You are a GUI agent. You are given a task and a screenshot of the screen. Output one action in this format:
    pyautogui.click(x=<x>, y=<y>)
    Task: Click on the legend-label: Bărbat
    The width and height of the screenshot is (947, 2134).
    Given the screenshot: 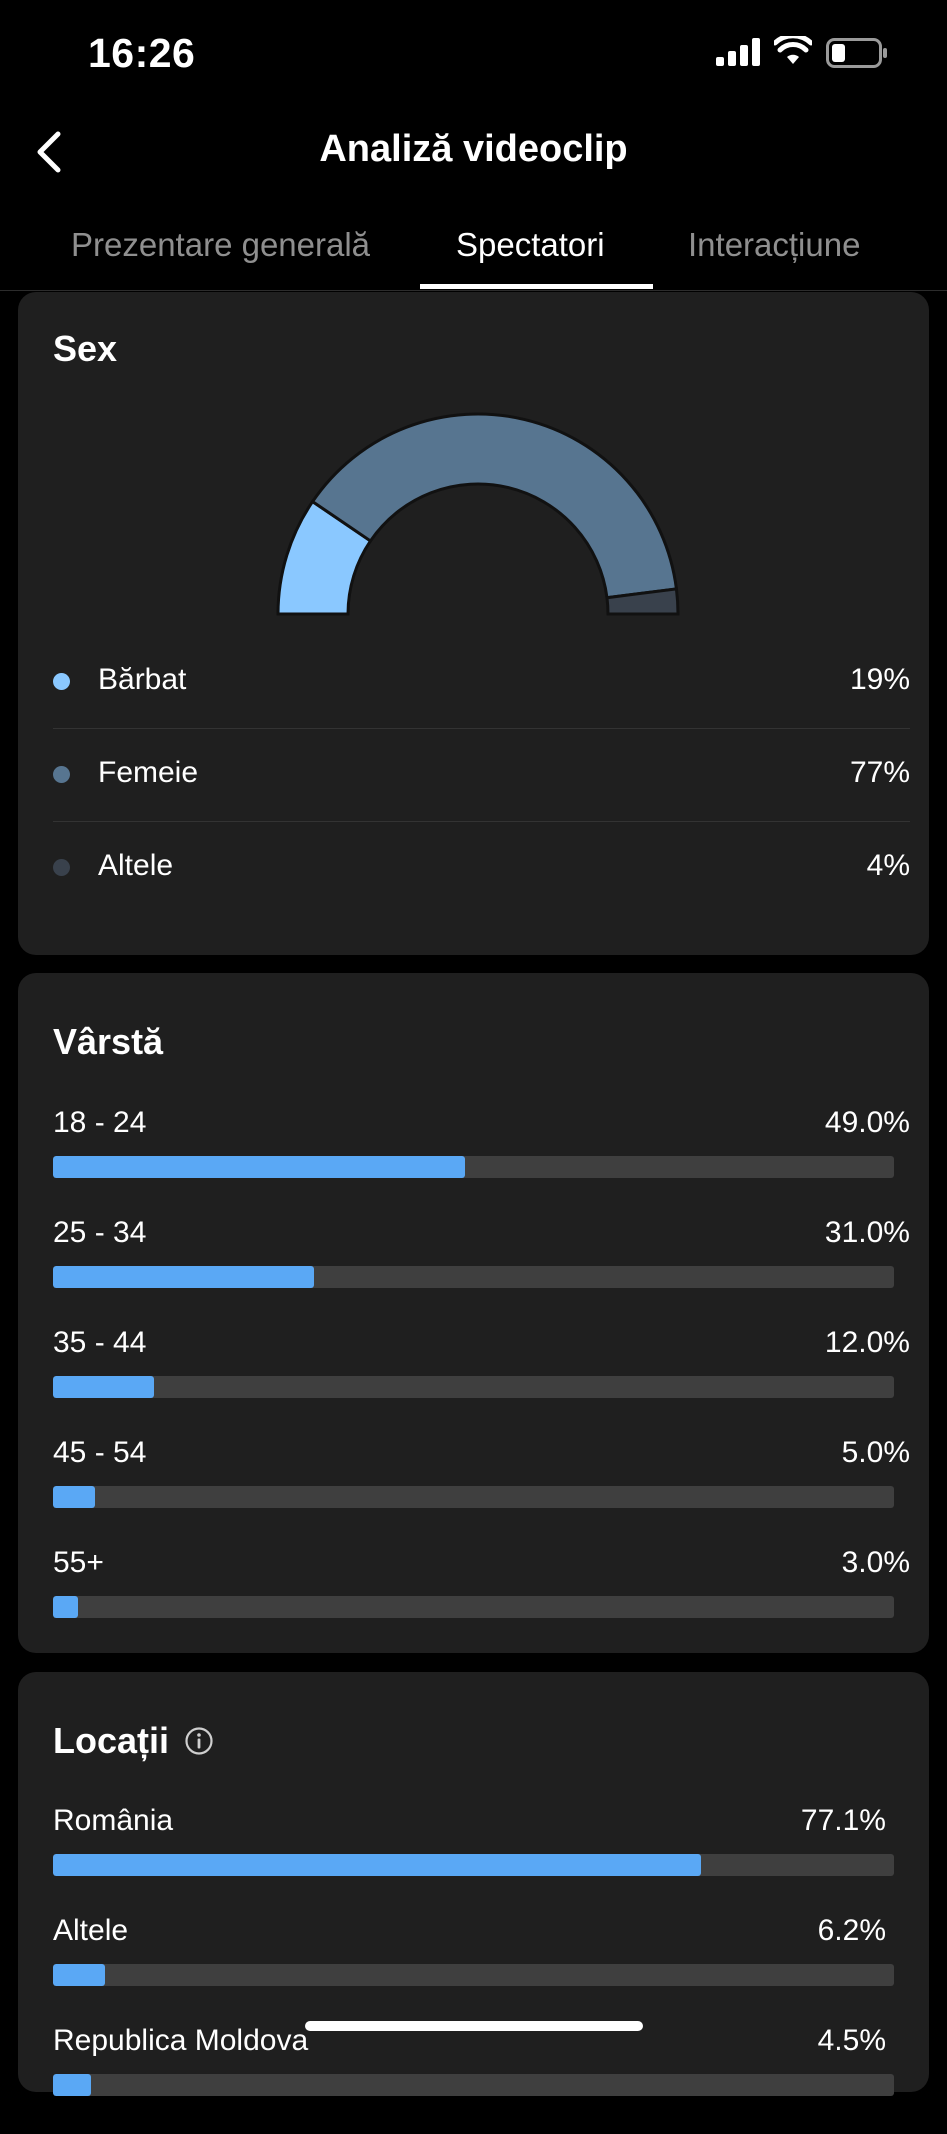 What is the action you would take?
    pyautogui.click(x=142, y=679)
    